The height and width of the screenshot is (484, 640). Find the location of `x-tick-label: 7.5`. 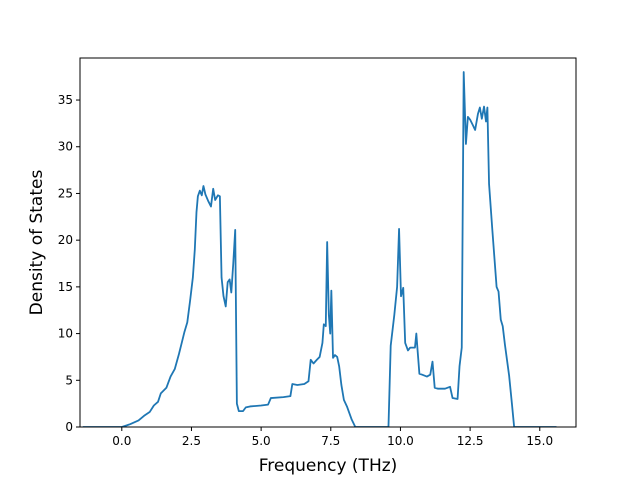

x-tick-label: 7.5 is located at coordinates (330, 441).